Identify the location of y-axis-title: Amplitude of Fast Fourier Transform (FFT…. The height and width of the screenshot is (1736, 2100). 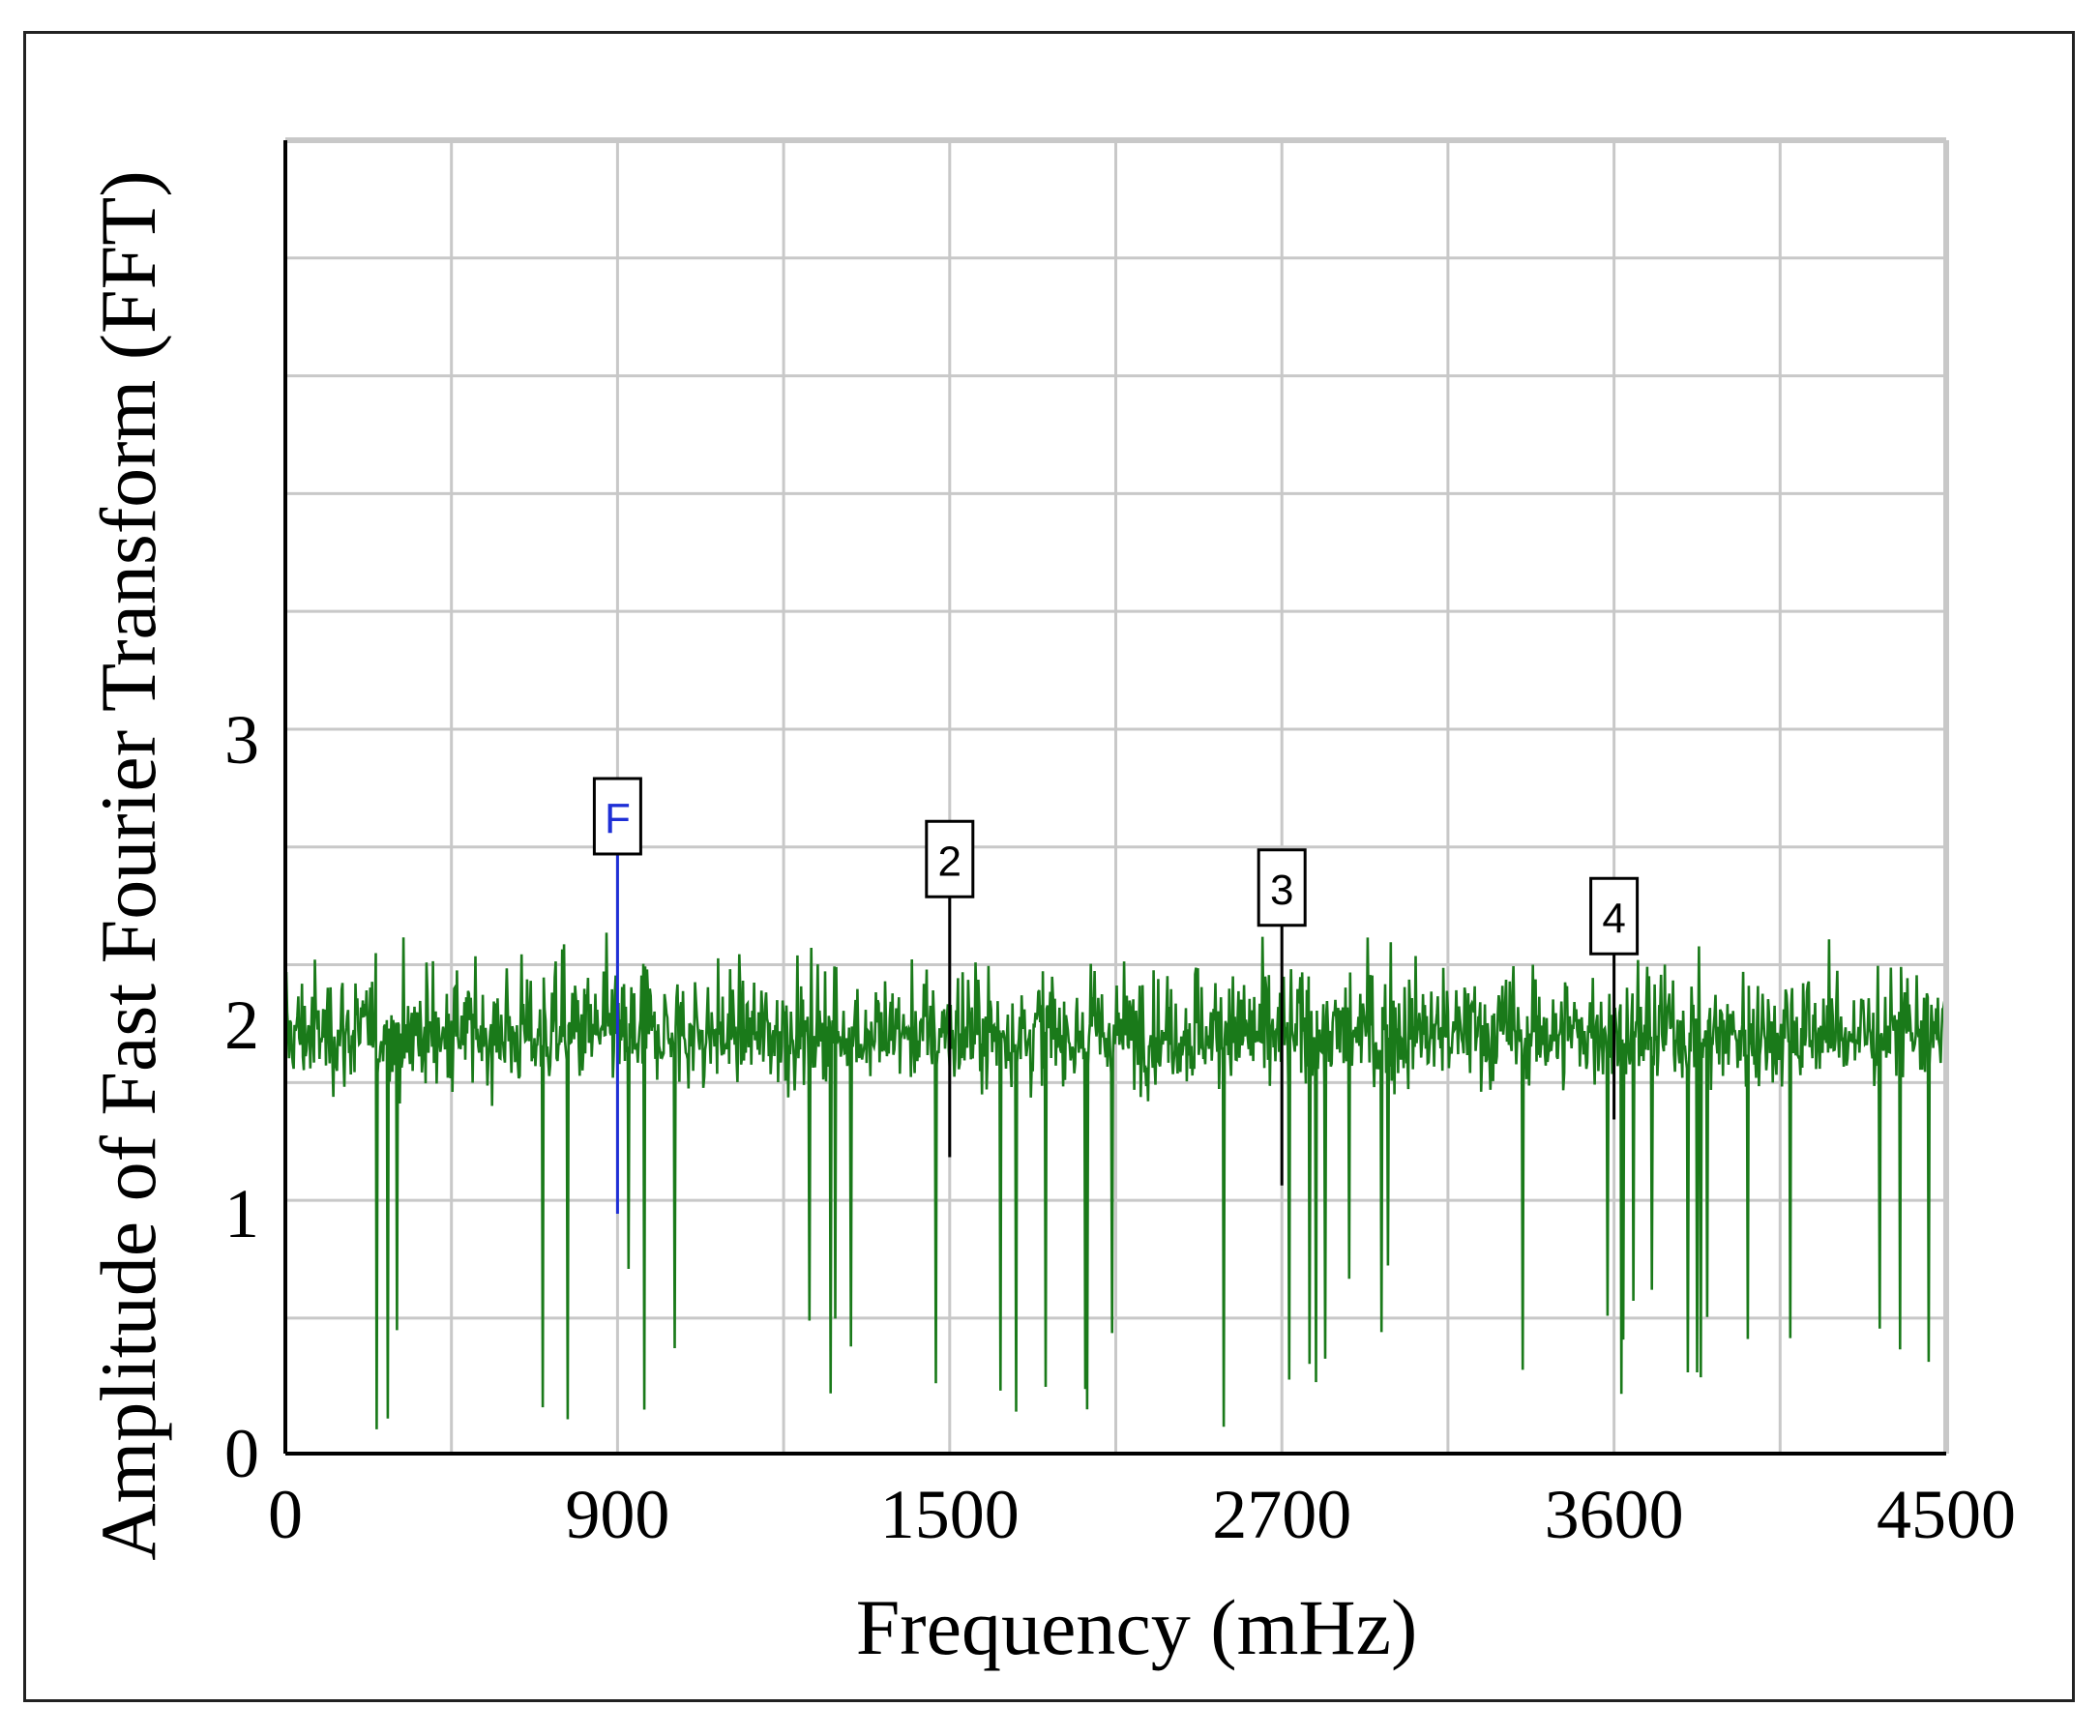
(128, 865).